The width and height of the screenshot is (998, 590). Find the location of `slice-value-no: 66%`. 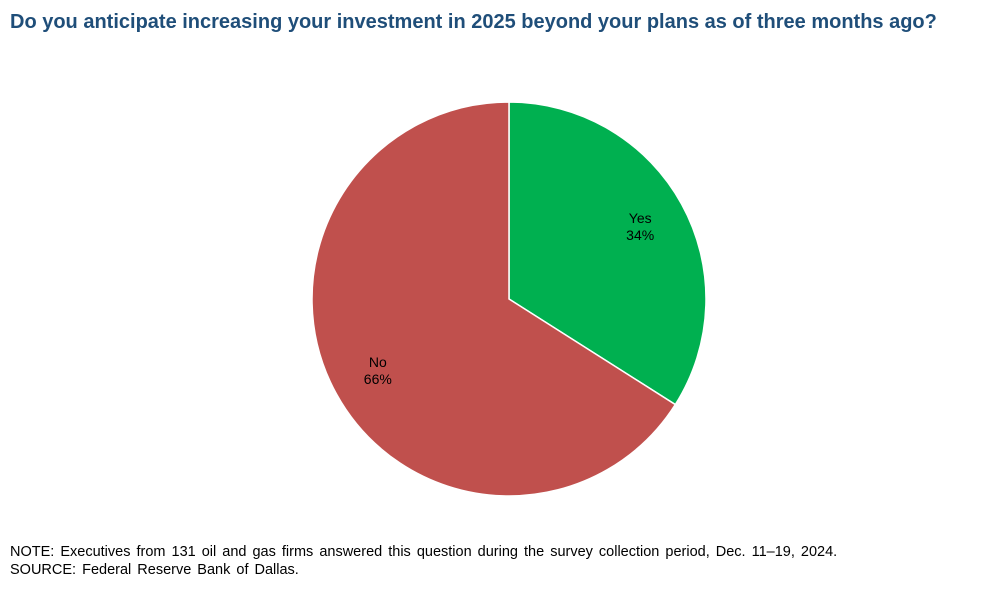

slice-value-no: 66% is located at coordinates (378, 379).